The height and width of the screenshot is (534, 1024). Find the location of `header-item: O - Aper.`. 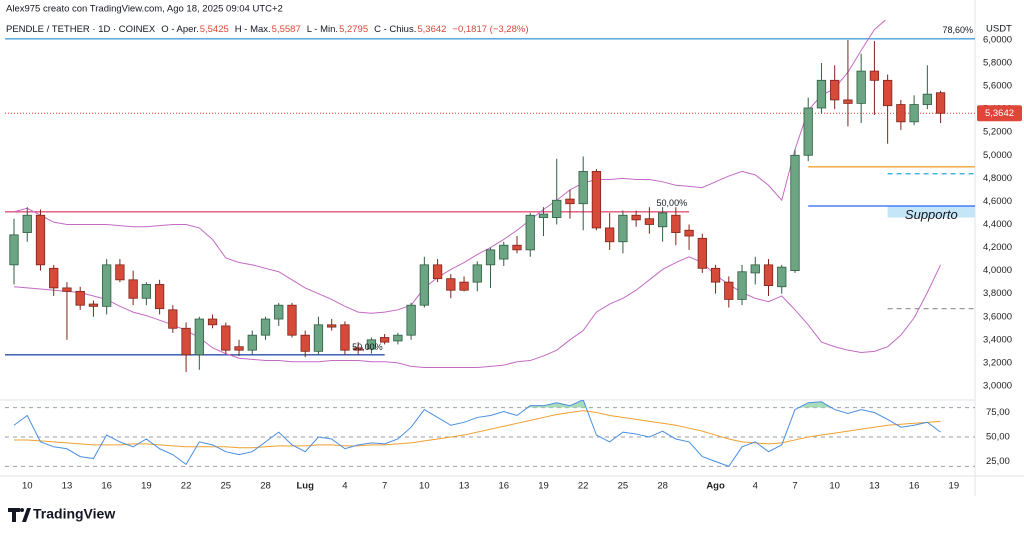

header-item: O - Aper. is located at coordinates (180, 29).